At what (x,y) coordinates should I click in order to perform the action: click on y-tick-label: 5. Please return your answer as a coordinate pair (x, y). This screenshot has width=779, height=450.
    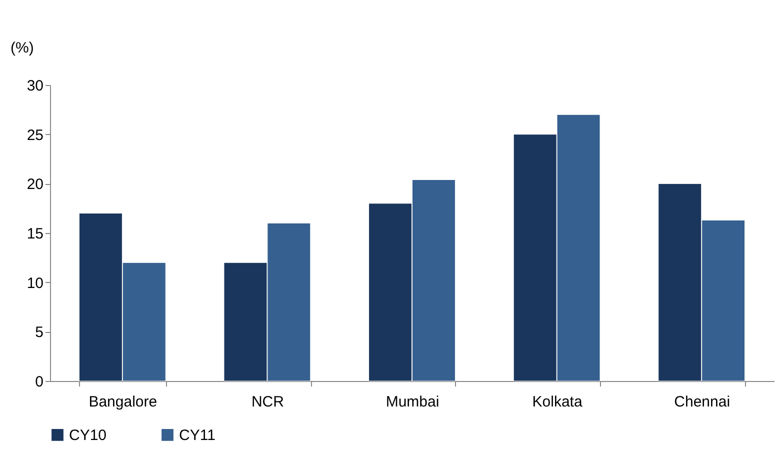
    Looking at the image, I should click on (39, 333).